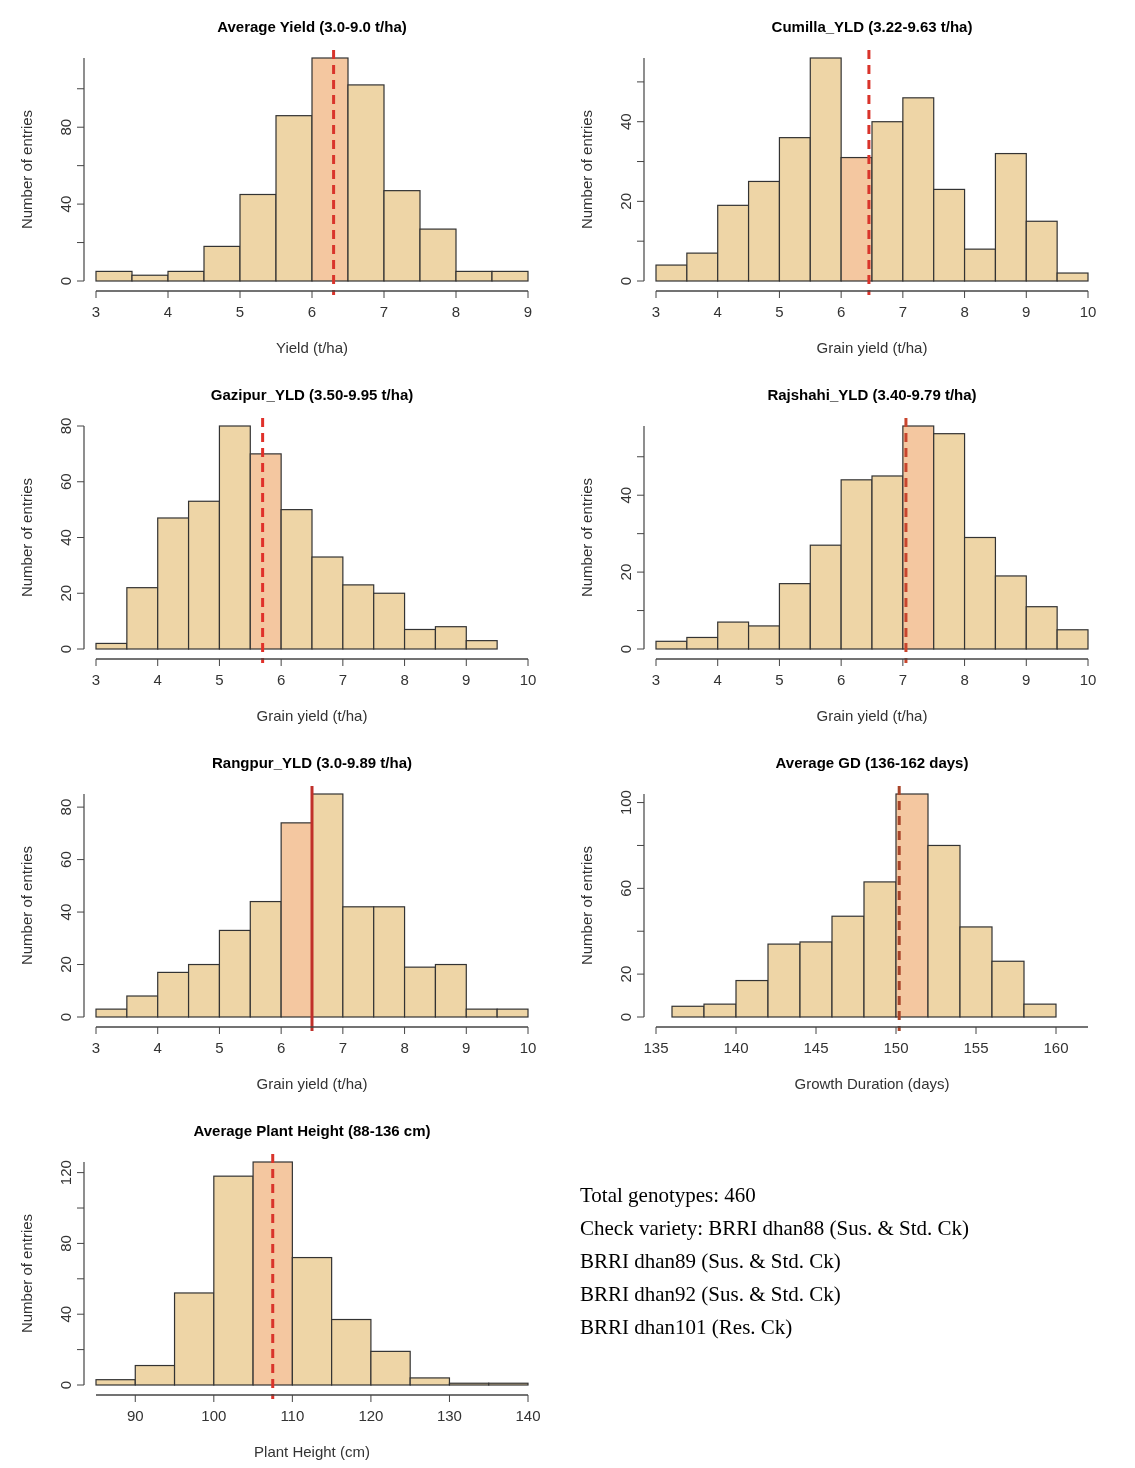 This screenshot has width=1135, height=1468. What do you see at coordinates (686, 1327) in the screenshot?
I see `text: BRRI dhan101 (Res. Ck)` at bounding box center [686, 1327].